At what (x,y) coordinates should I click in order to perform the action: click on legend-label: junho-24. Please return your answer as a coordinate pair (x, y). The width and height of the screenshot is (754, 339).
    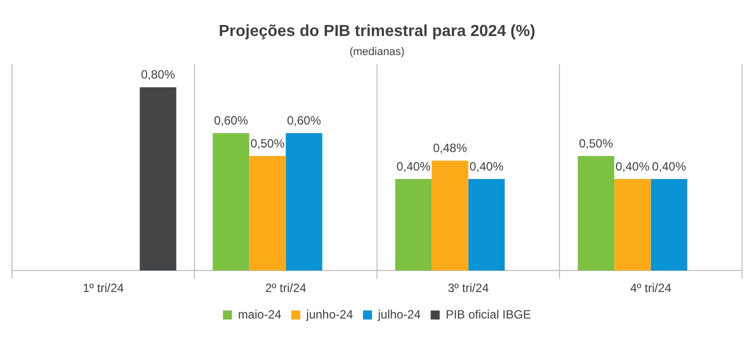
    Looking at the image, I should click on (329, 314).